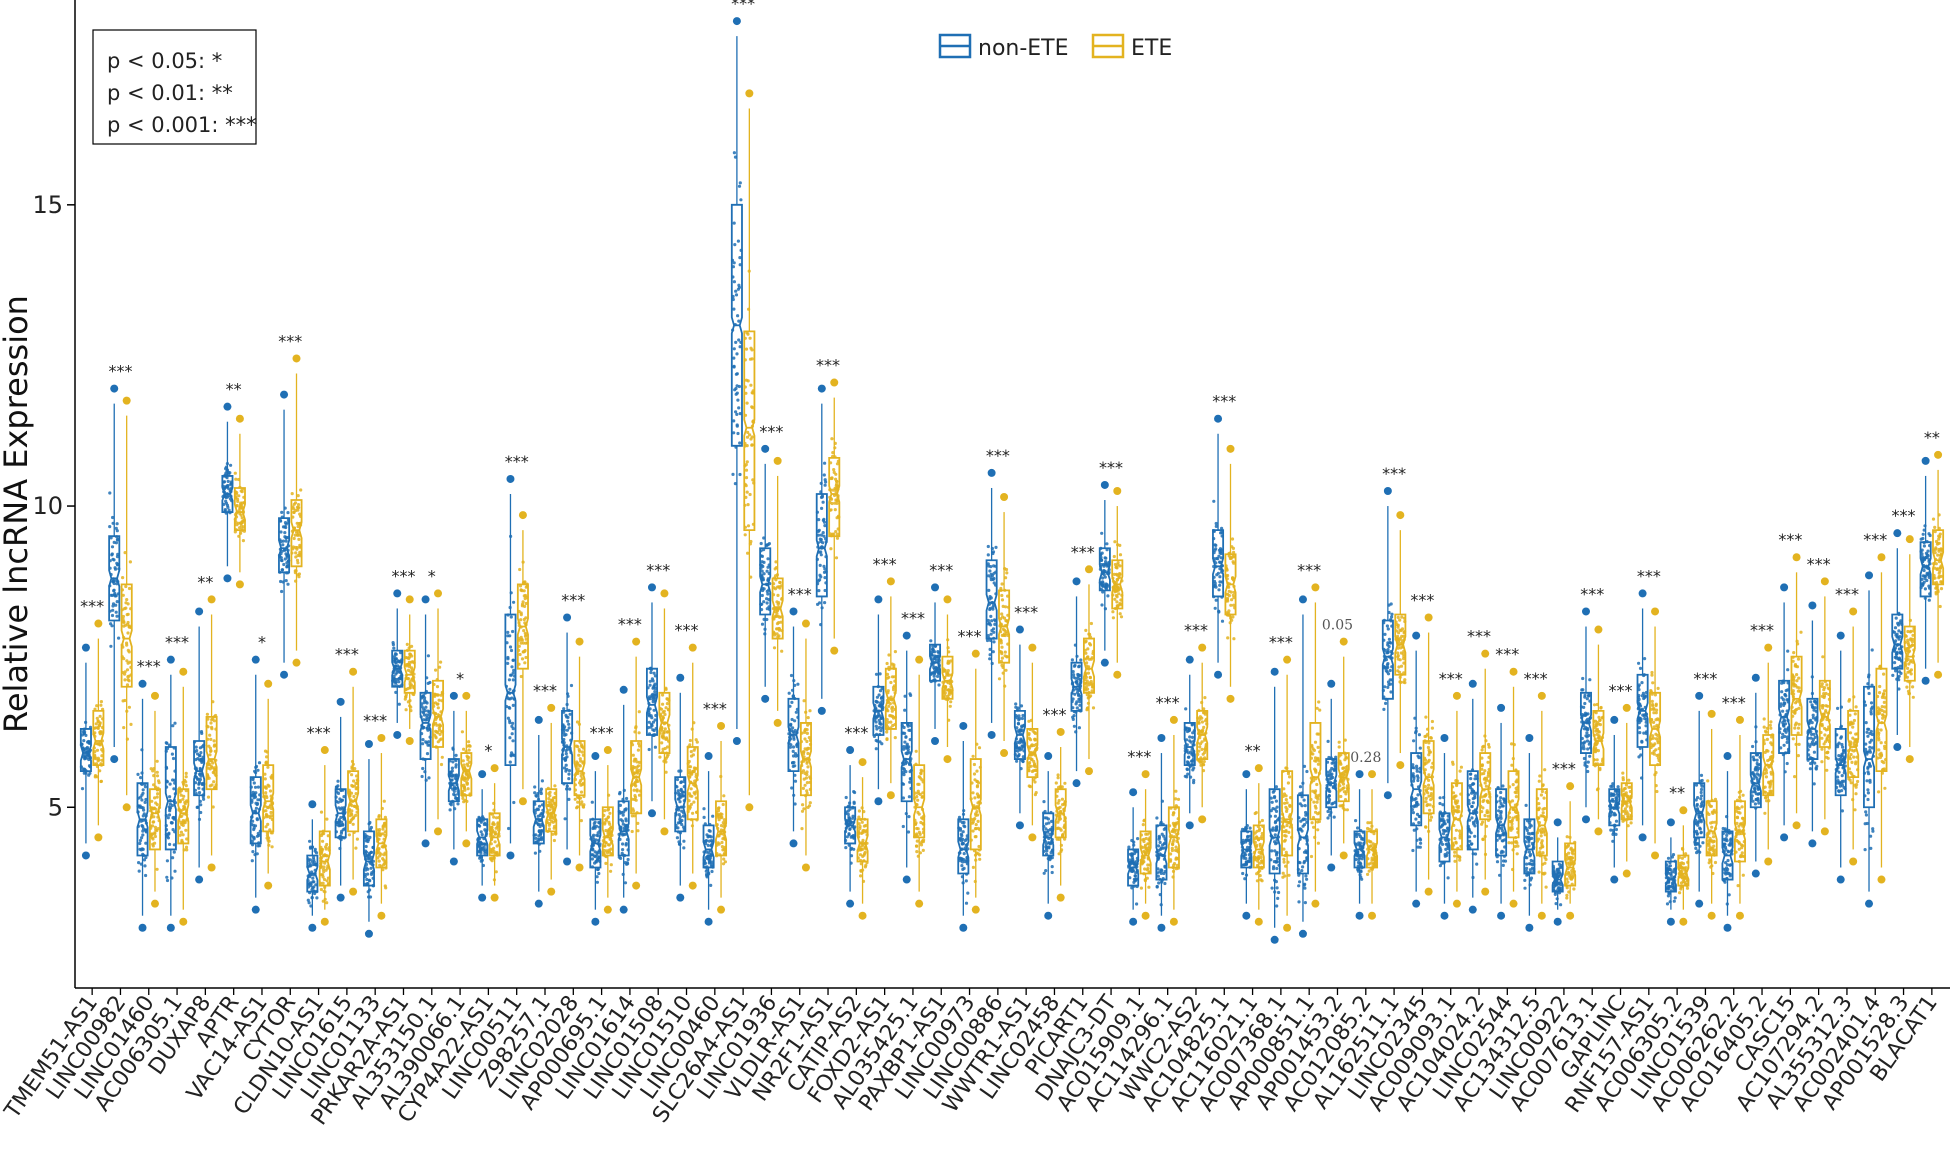  What do you see at coordinates (290, 340) in the screenshot?
I see `significance-label: ***` at bounding box center [290, 340].